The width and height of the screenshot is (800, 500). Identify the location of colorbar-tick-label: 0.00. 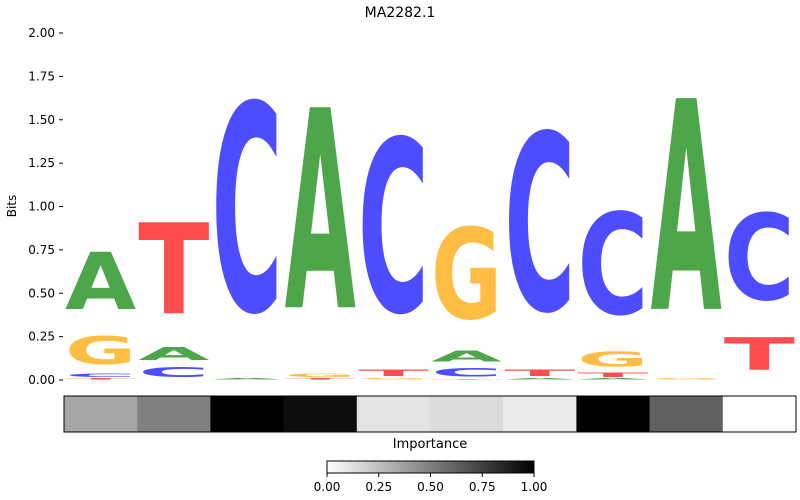
(327, 487).